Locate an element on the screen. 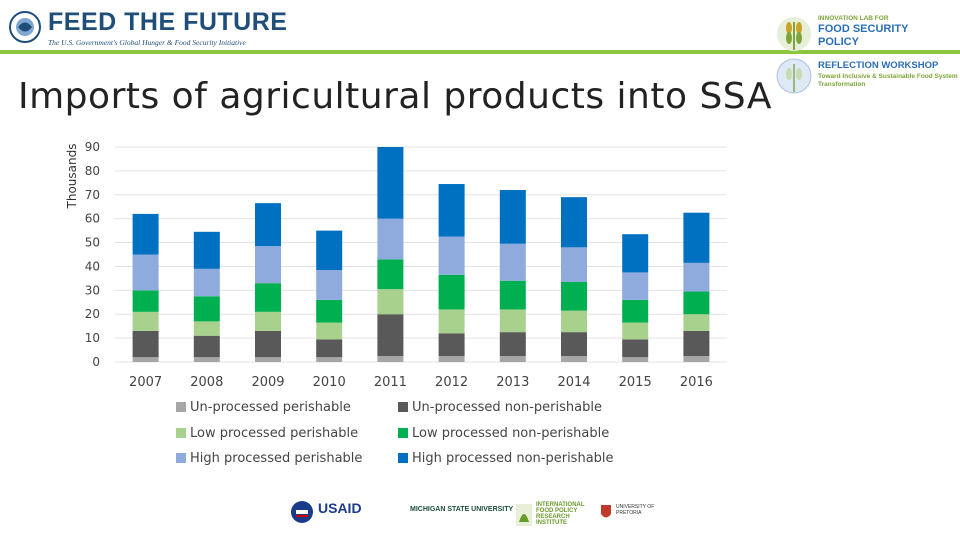  legend-label: High processed perishable is located at coordinates (276, 458).